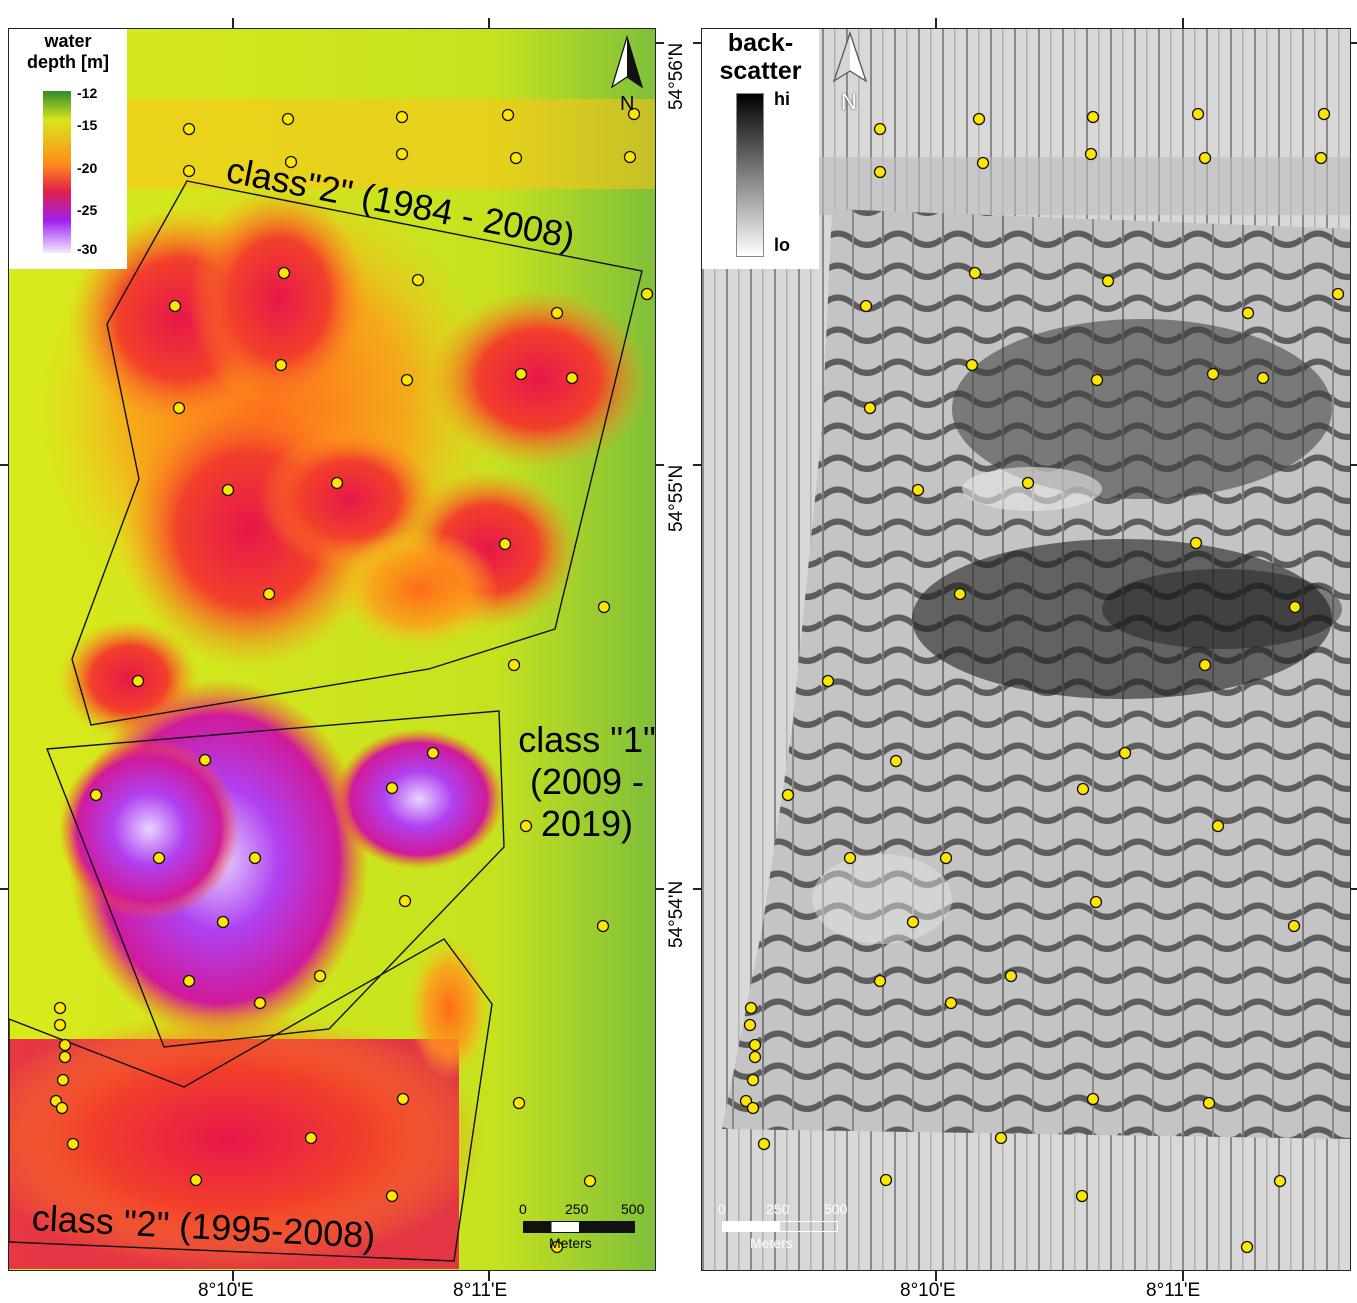  I want to click on class1-label: class "1" (2009 - 2019), so click(587, 781).